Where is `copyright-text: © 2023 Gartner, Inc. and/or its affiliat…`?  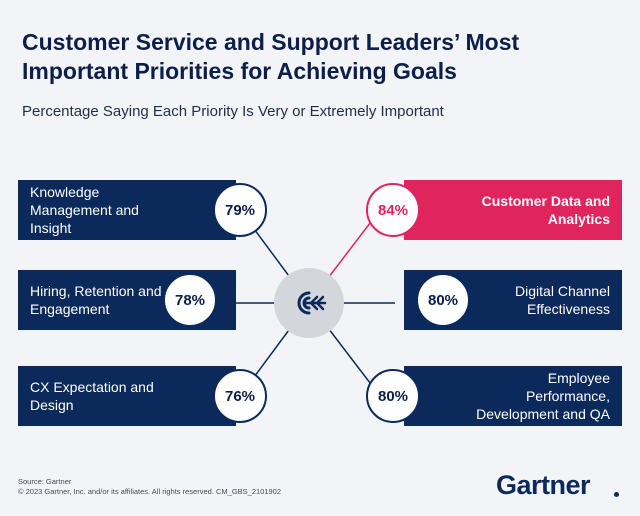
copyright-text: © 2023 Gartner, Inc. and/or its affiliat… is located at coordinates (150, 491).